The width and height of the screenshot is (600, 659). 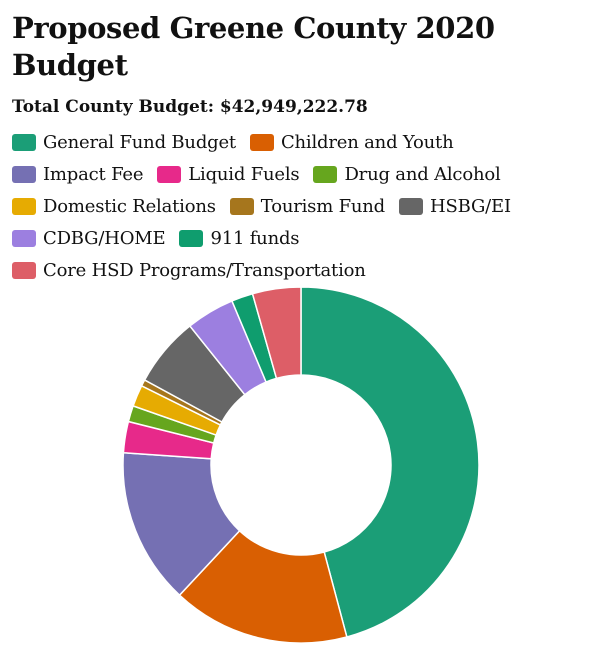 I want to click on legend-item: Tourism Fund, so click(x=307, y=206).